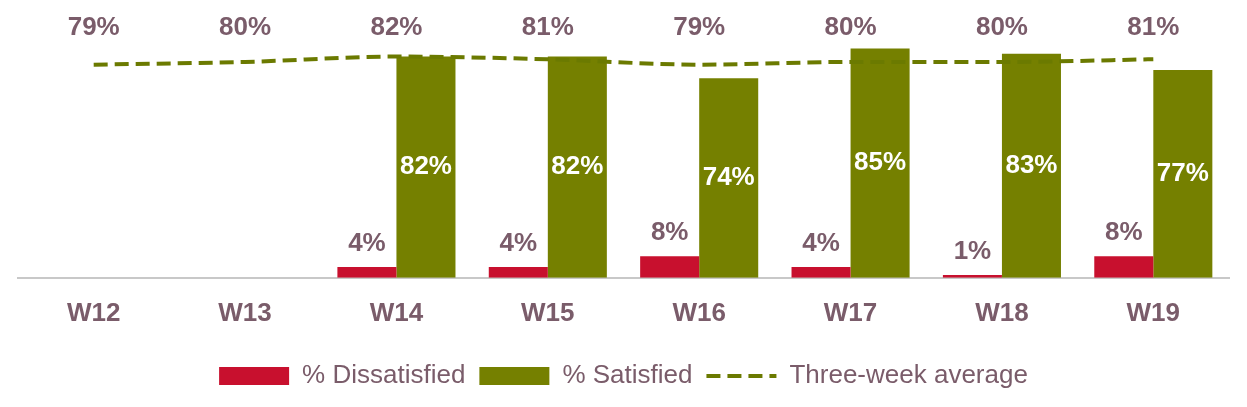  I want to click on x-tick-label: W14, so click(396, 311).